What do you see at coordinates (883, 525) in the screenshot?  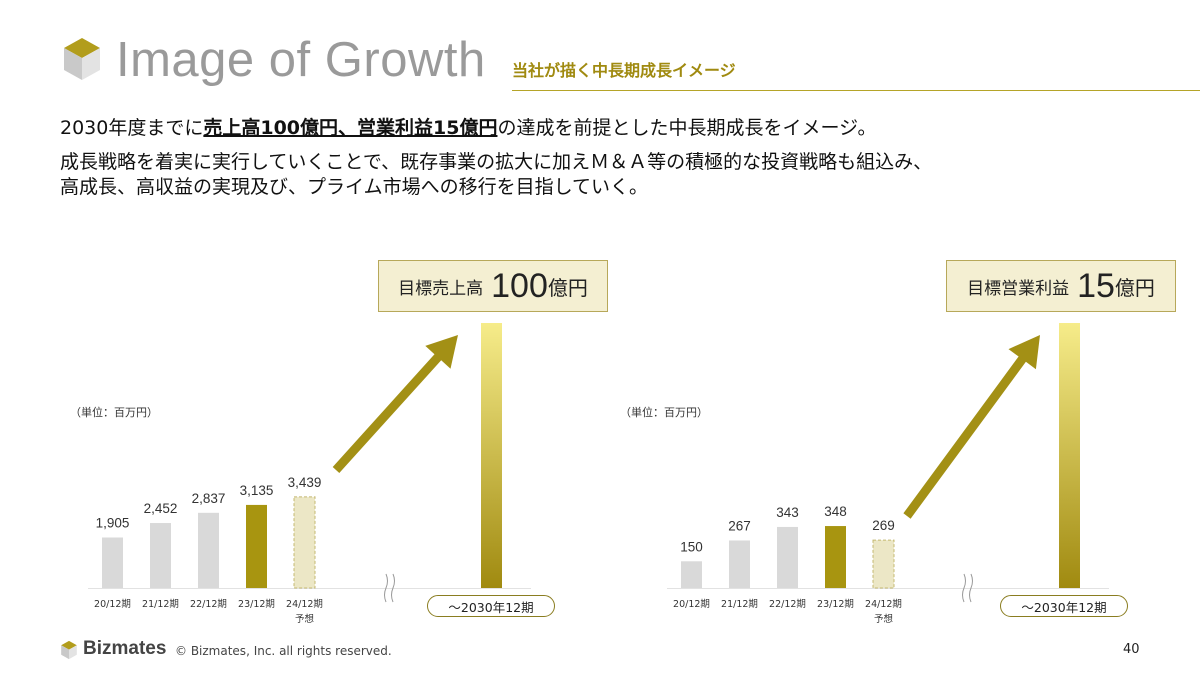 I see `profit-value-label: 269` at bounding box center [883, 525].